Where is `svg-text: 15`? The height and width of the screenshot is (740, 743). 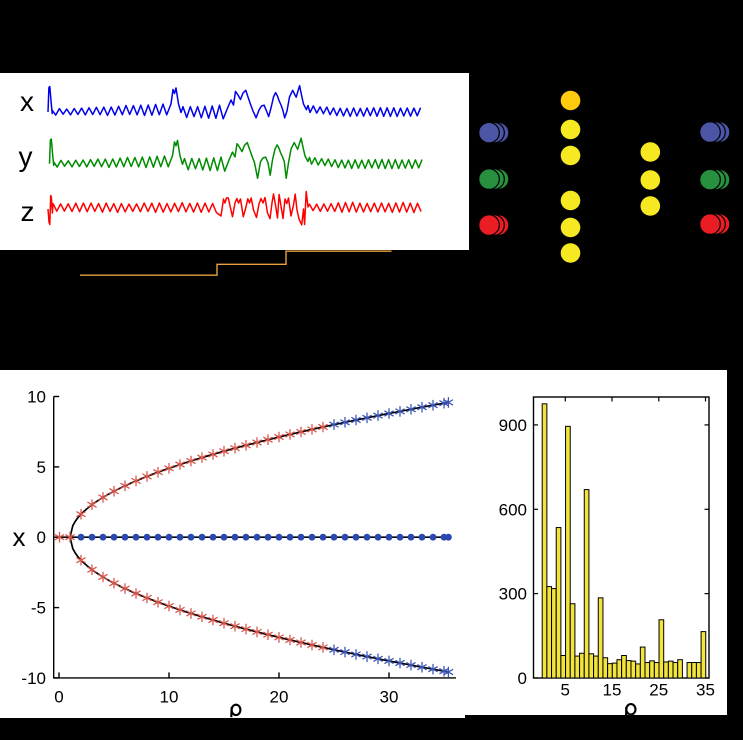 svg-text: 15 is located at coordinates (612, 690).